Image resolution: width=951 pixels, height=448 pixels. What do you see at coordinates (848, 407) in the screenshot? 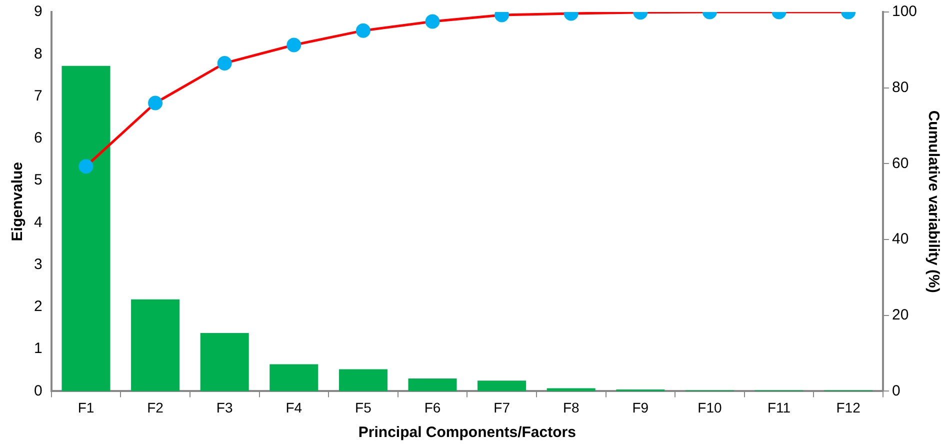
I see `x-tick-label: F12` at bounding box center [848, 407].